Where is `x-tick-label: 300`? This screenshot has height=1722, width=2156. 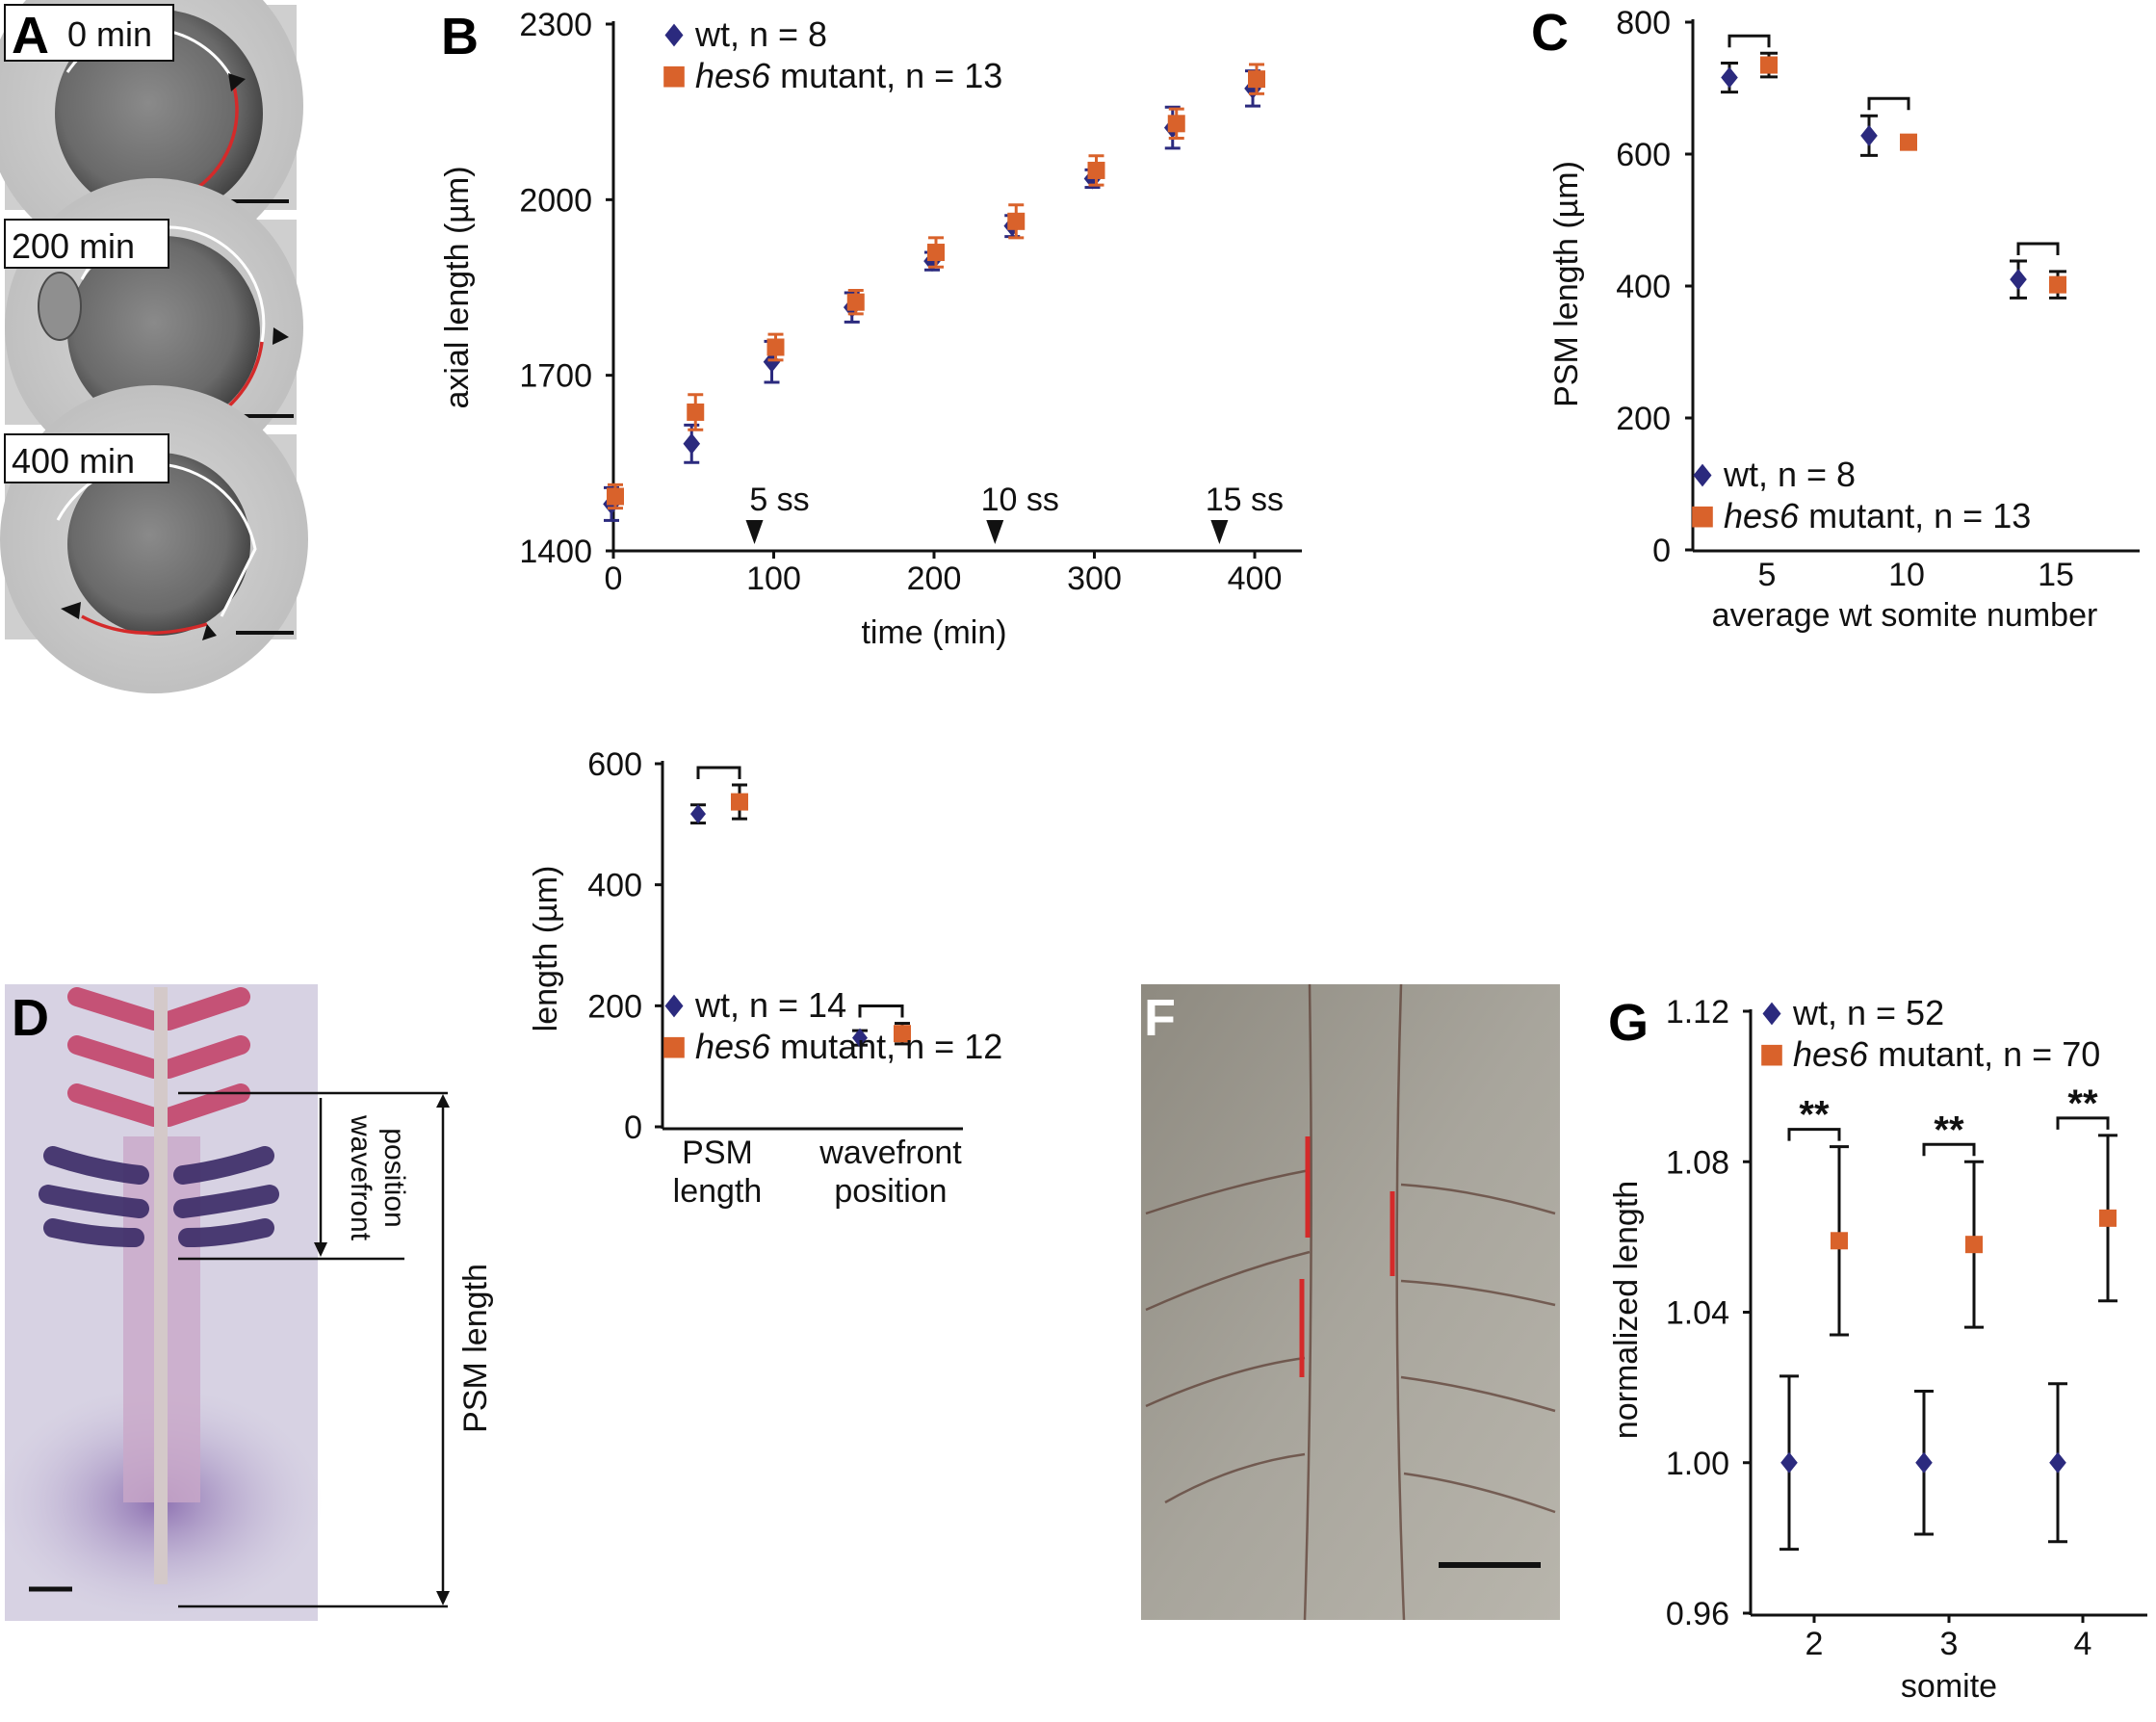 x-tick-label: 300 is located at coordinates (1094, 579).